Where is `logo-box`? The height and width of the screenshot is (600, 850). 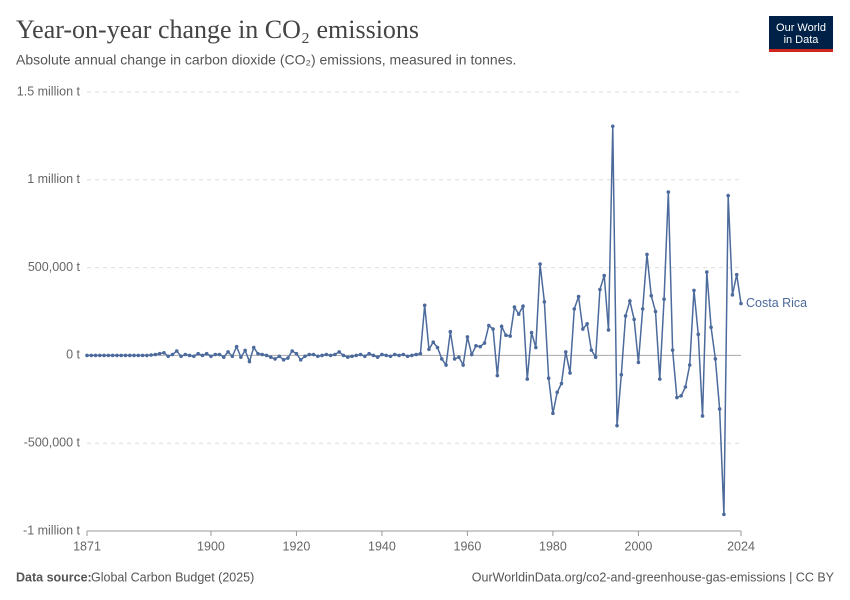
logo-box is located at coordinates (801, 34).